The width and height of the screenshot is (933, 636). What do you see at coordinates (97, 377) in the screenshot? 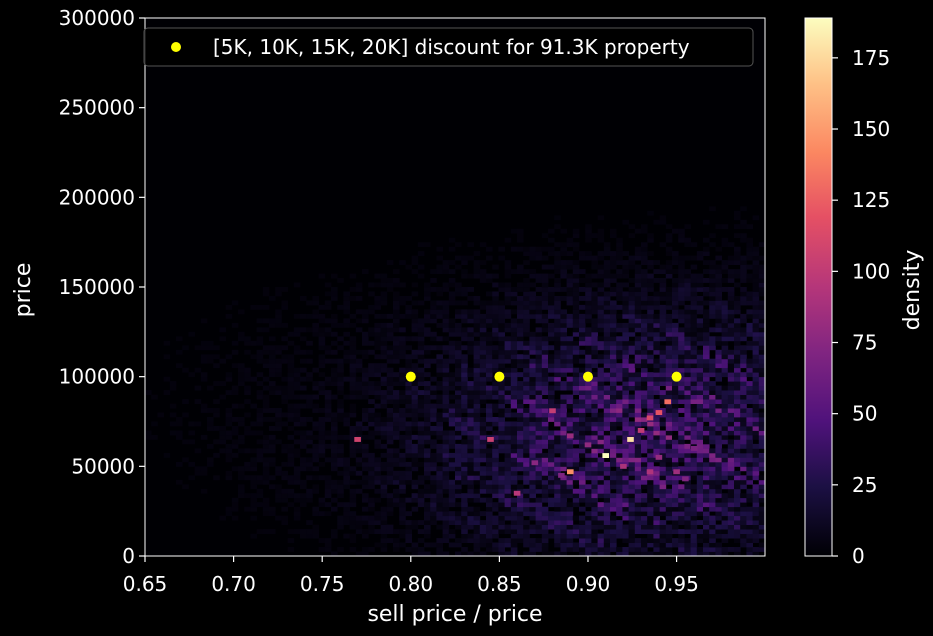
I see `y-tick-label: 100000` at bounding box center [97, 377].